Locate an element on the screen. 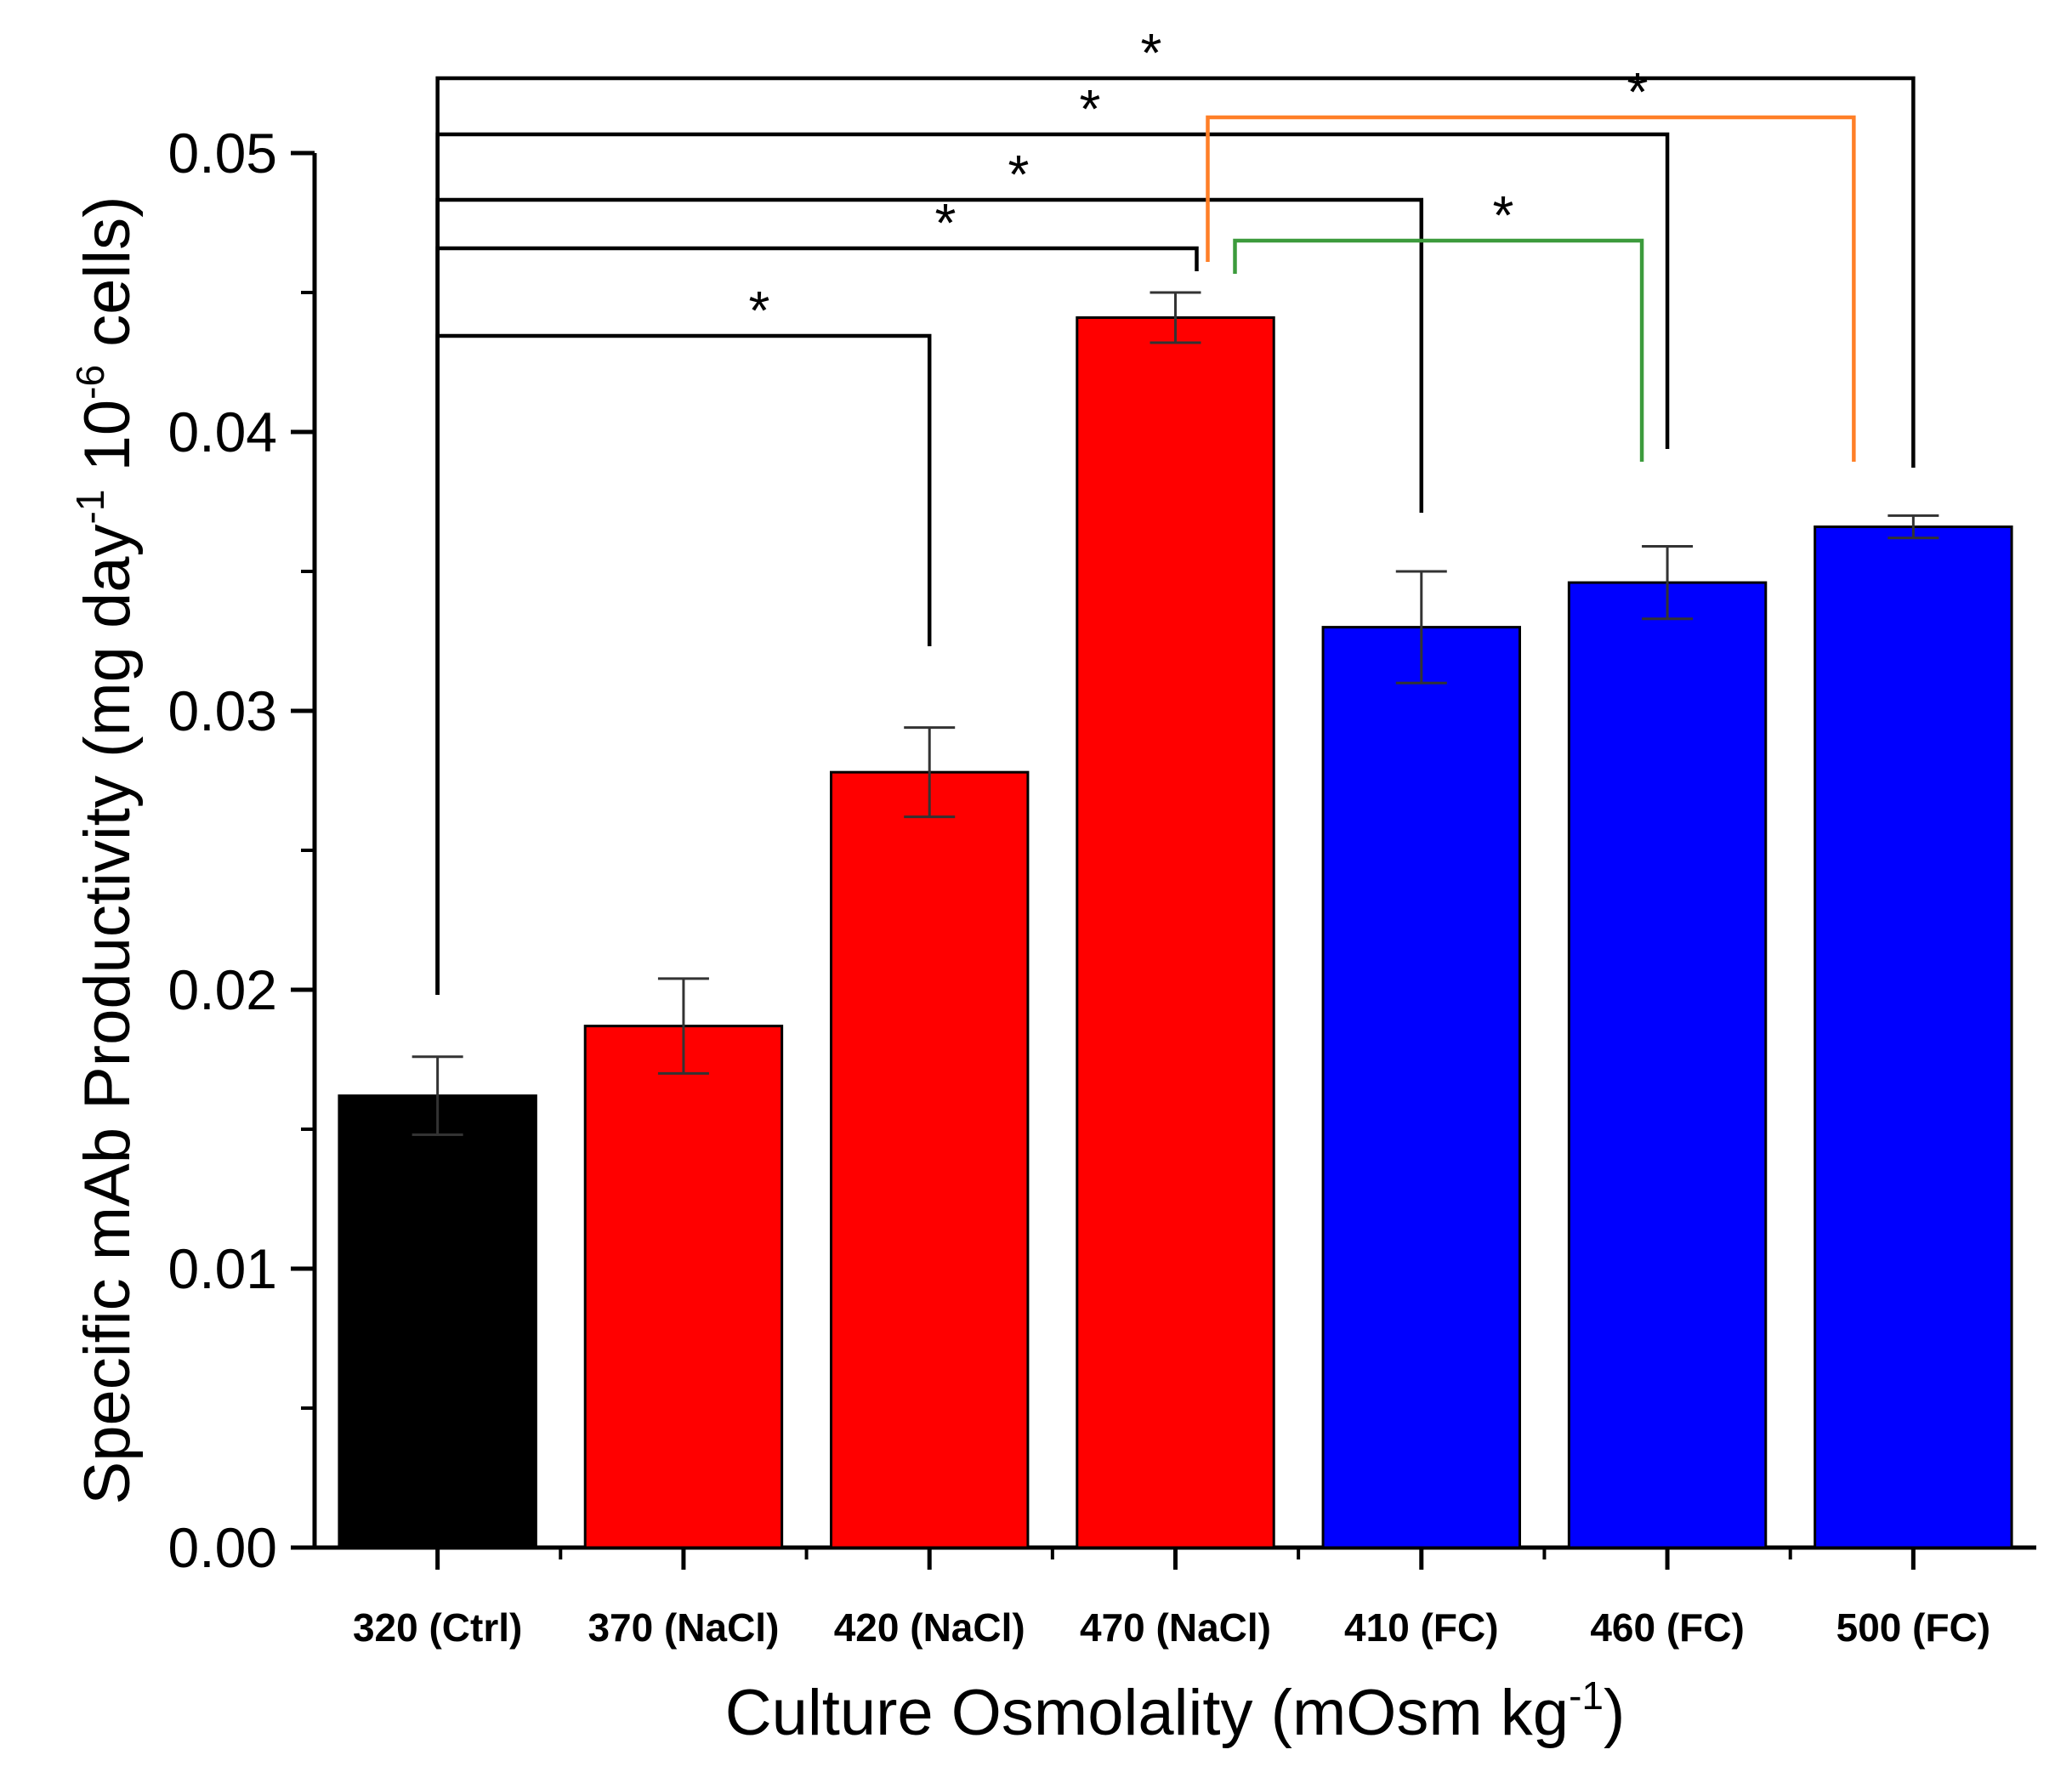 Image resolution: width=2072 pixels, height=1778 pixels. y-tick-label: 0.02 is located at coordinates (222, 989).